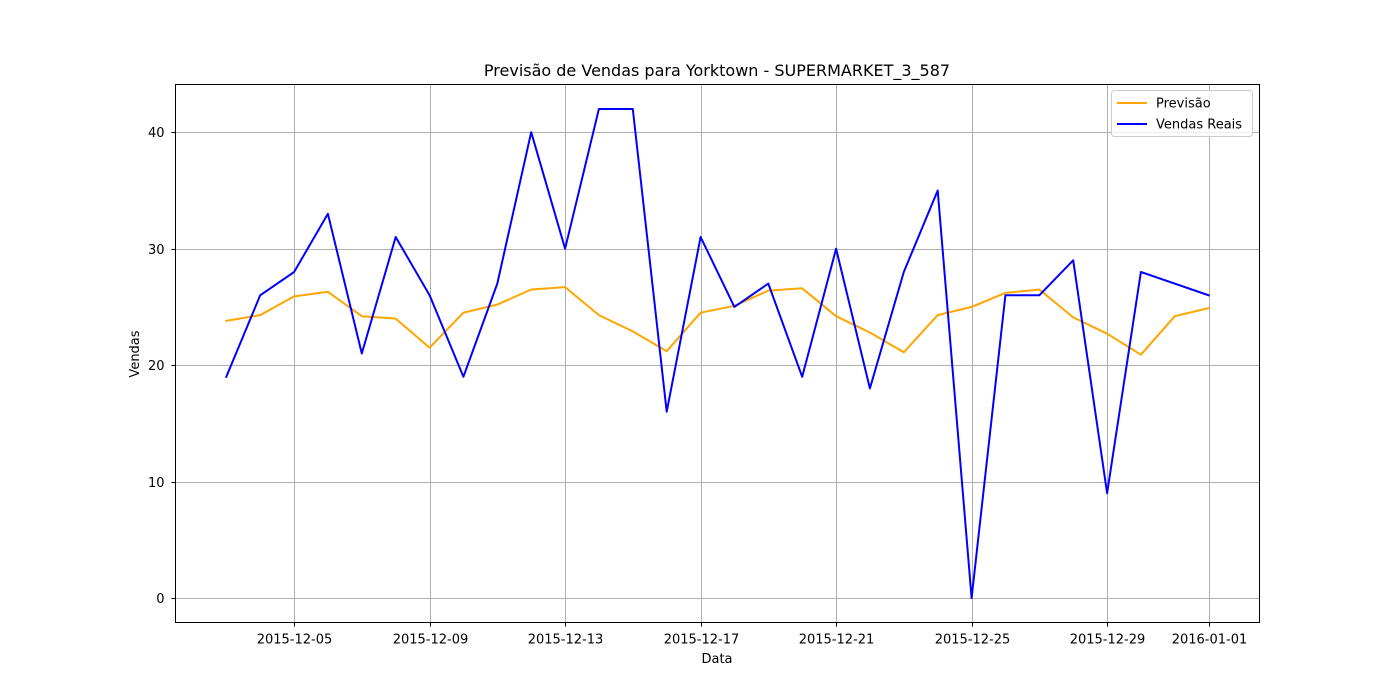 This screenshot has height=700, width=1400. What do you see at coordinates (1182, 113) in the screenshot?
I see `legend: Previsão Vendas Reais` at bounding box center [1182, 113].